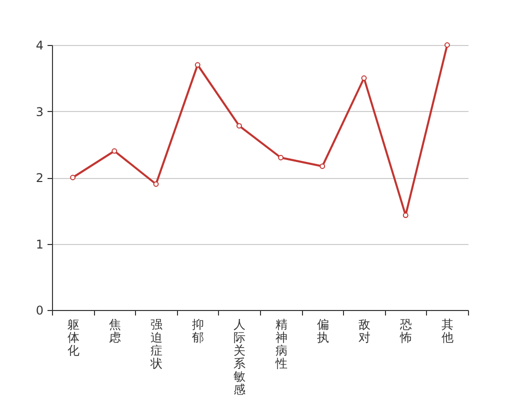  What do you see at coordinates (322, 331) in the screenshot?
I see `x-tick-label: 偏执` at bounding box center [322, 331].